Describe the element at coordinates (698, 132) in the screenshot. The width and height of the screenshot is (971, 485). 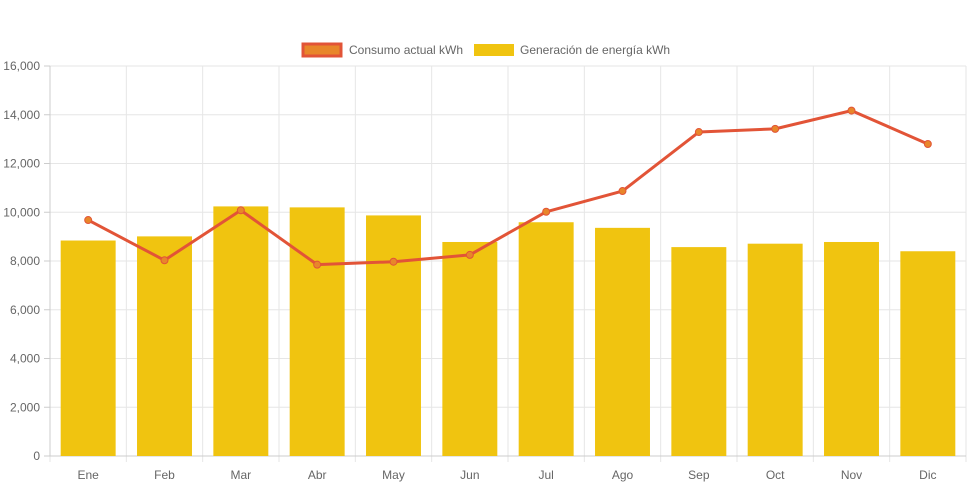
I see `point-sep` at that location.